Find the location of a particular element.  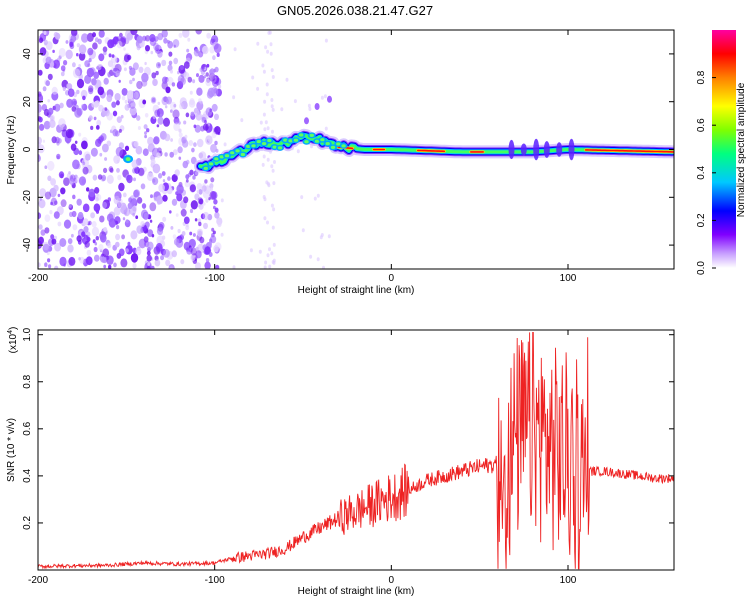

colorbar-tick-label: 0.6 is located at coordinates (701, 125).